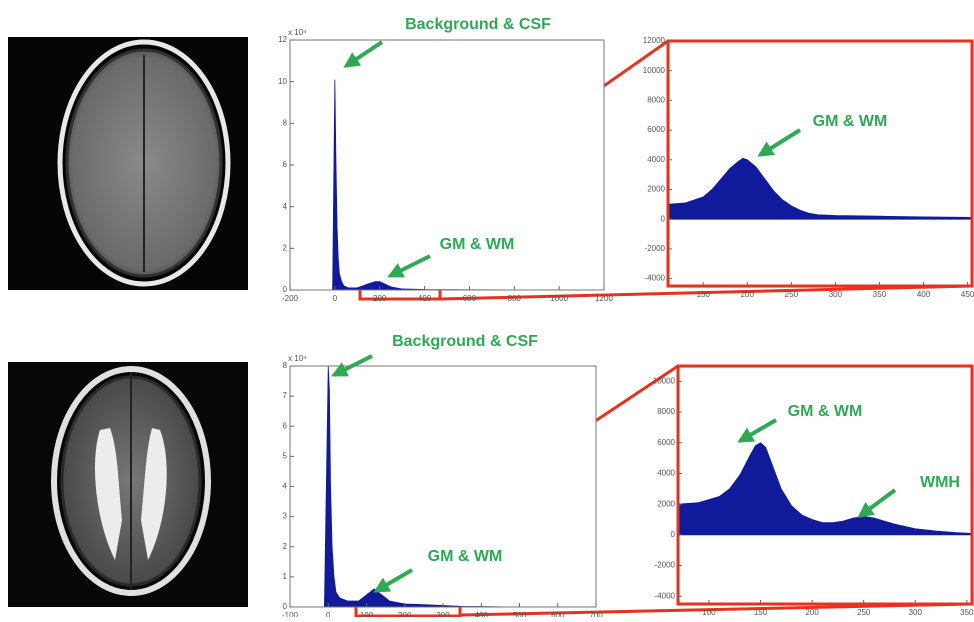  Describe the element at coordinates (285, 516) in the screenshot. I see `y-tick-label: 3` at that location.